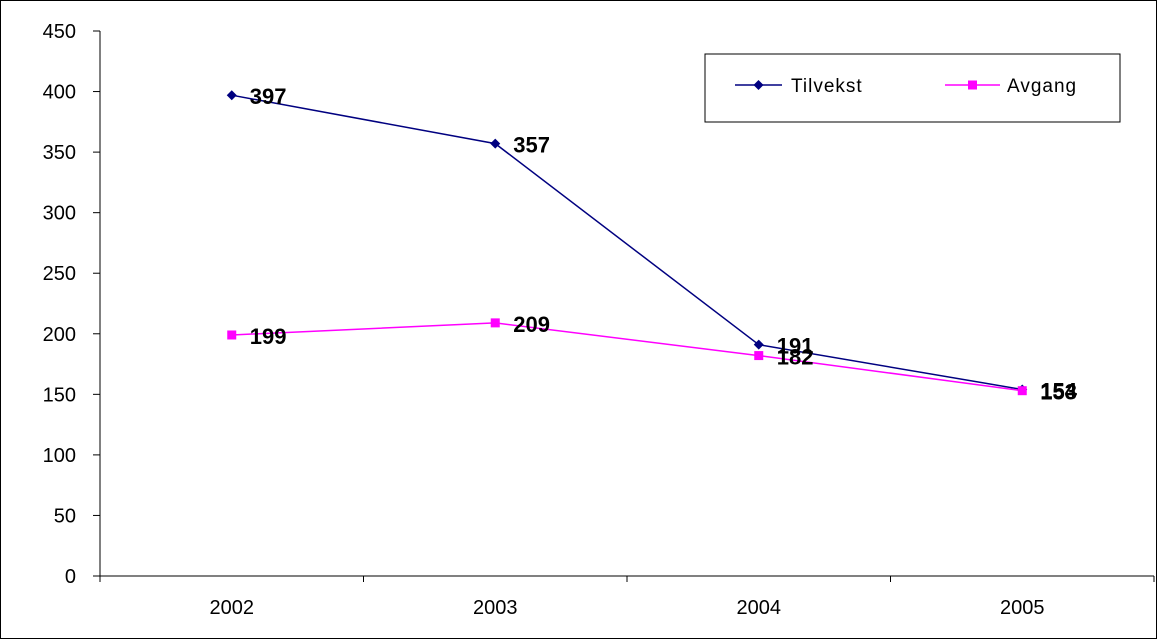 The width and height of the screenshot is (1157, 639). Describe the element at coordinates (759, 608) in the screenshot. I see `x-tick-label: 2004` at that location.